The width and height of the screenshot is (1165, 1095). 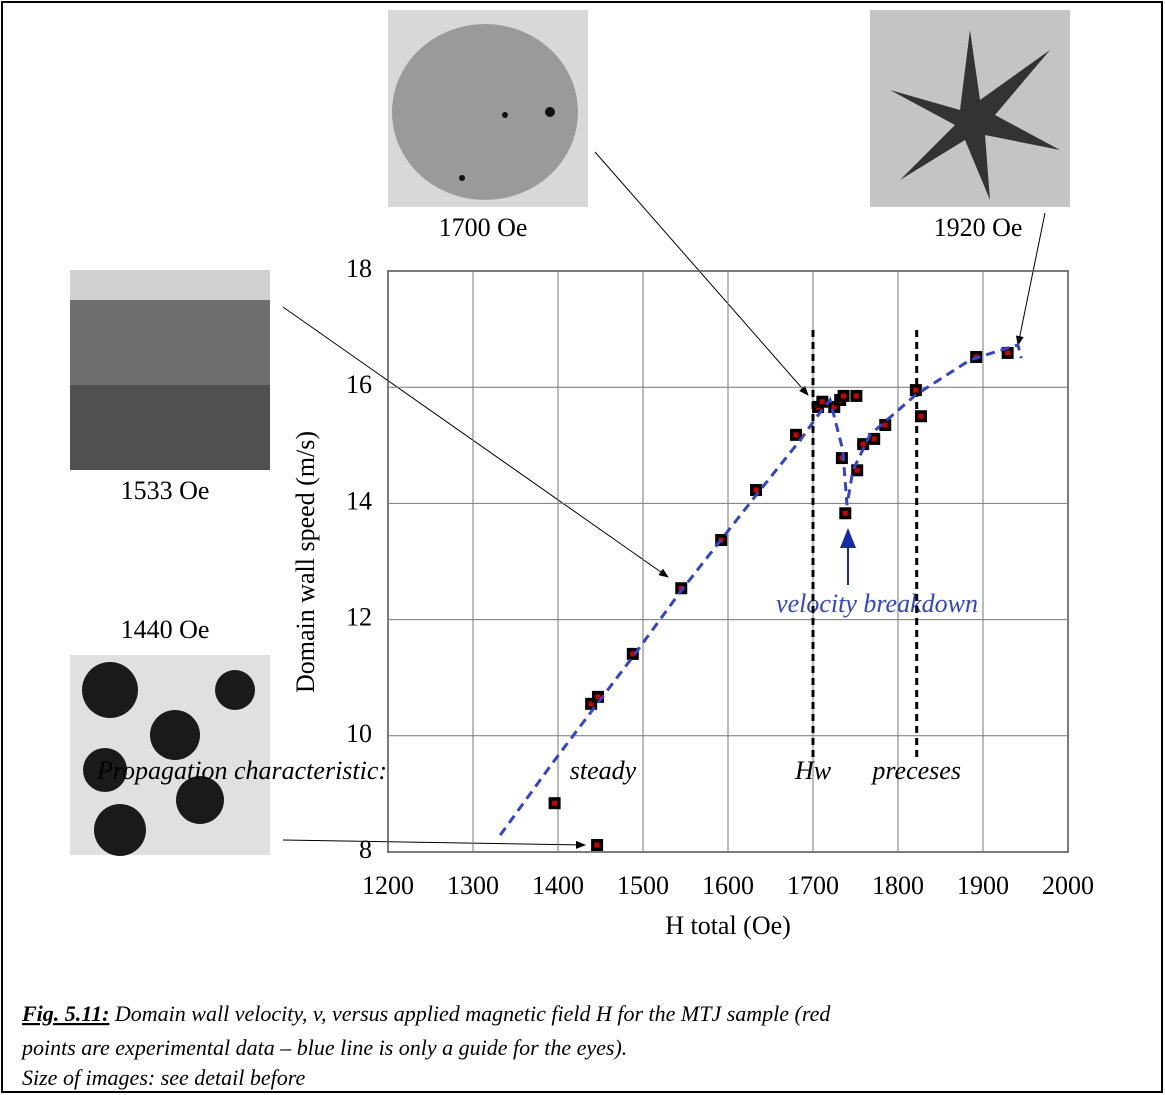 What do you see at coordinates (1068, 885) in the screenshot?
I see `x-tick-label: 2000` at bounding box center [1068, 885].